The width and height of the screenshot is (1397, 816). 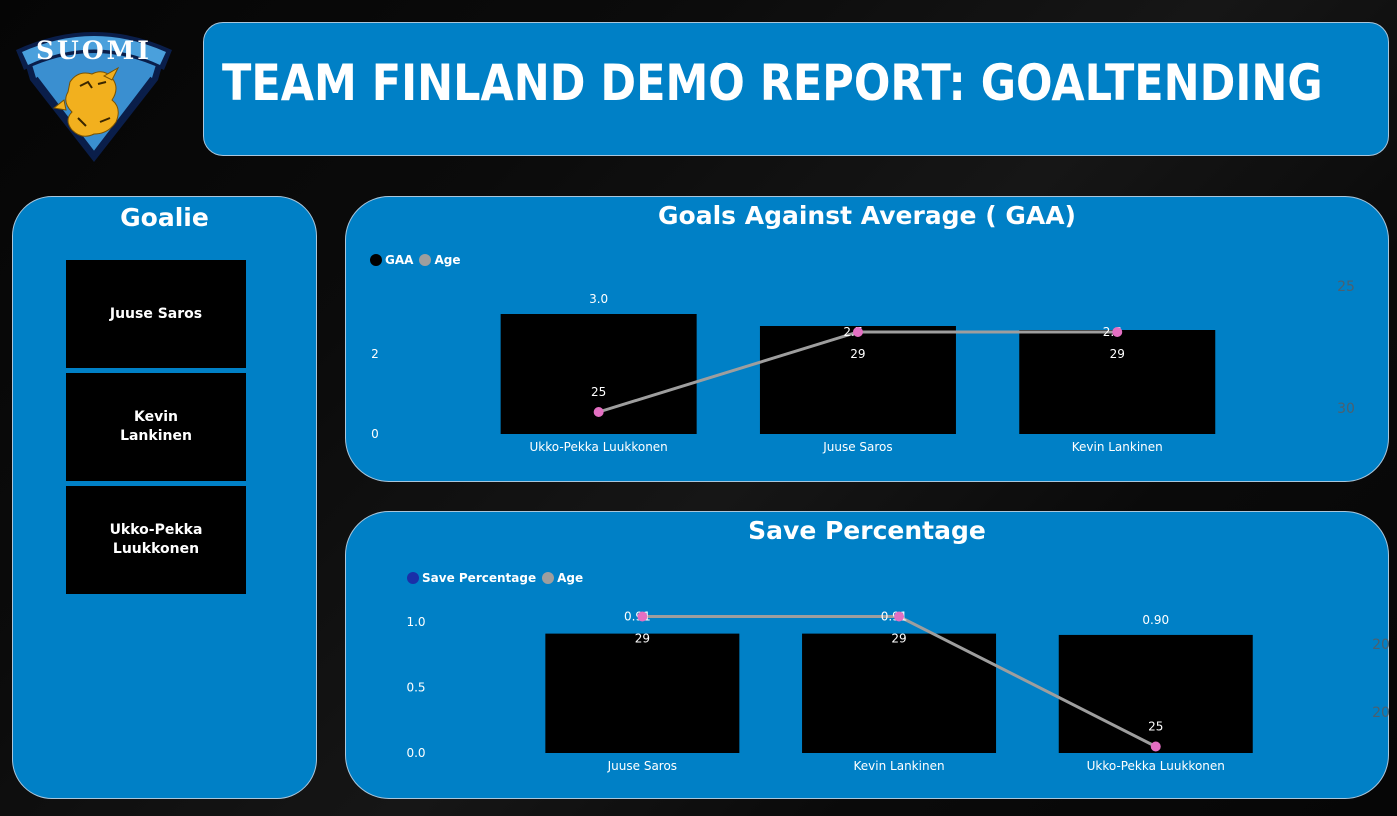 What do you see at coordinates (867, 530) in the screenshot?
I see `chart-title: Save Percentage` at bounding box center [867, 530].